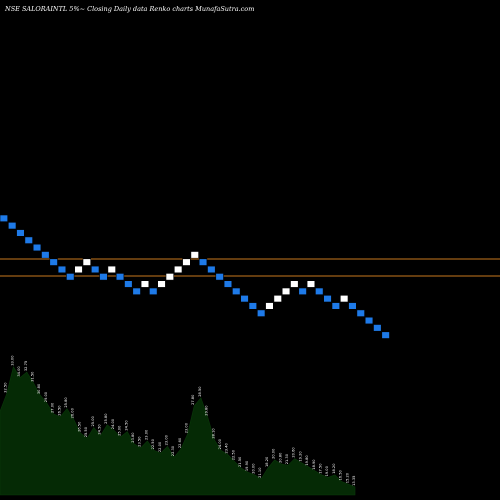 The height and width of the screenshot is (500, 500). What do you see at coordinates (46, 396) in the screenshot?
I see `volume-label: 29.00` at bounding box center [46, 396].